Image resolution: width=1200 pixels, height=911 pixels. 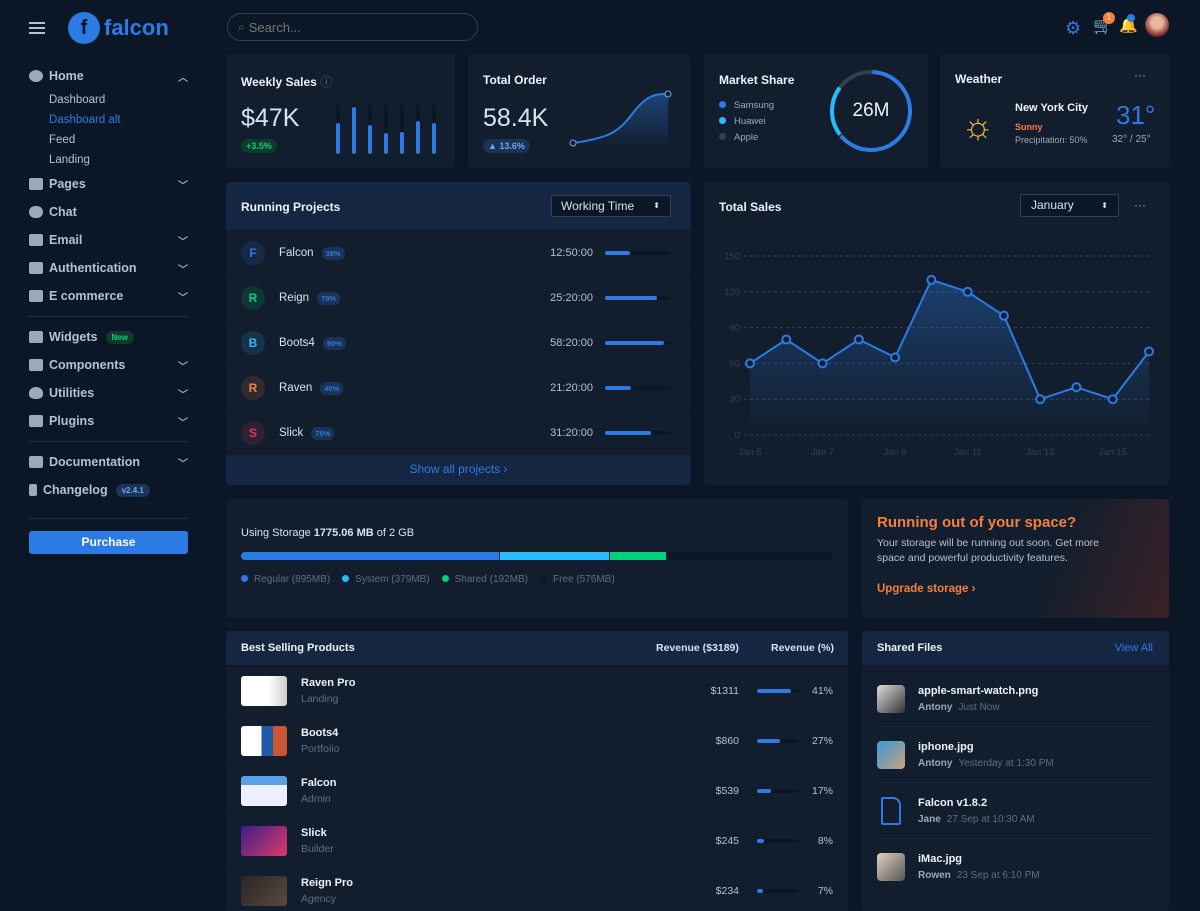 What do you see at coordinates (458, 470) in the screenshot?
I see `show-all-projects-link: Show all projects ›` at bounding box center [458, 470].